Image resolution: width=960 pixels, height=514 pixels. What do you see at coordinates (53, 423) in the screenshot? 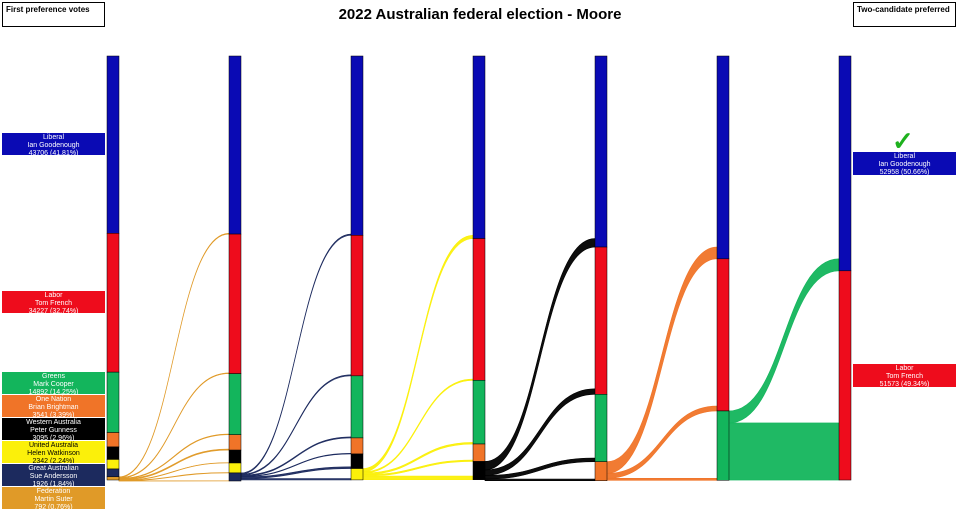
I see `candidate-party: Western Australia` at bounding box center [53, 423].